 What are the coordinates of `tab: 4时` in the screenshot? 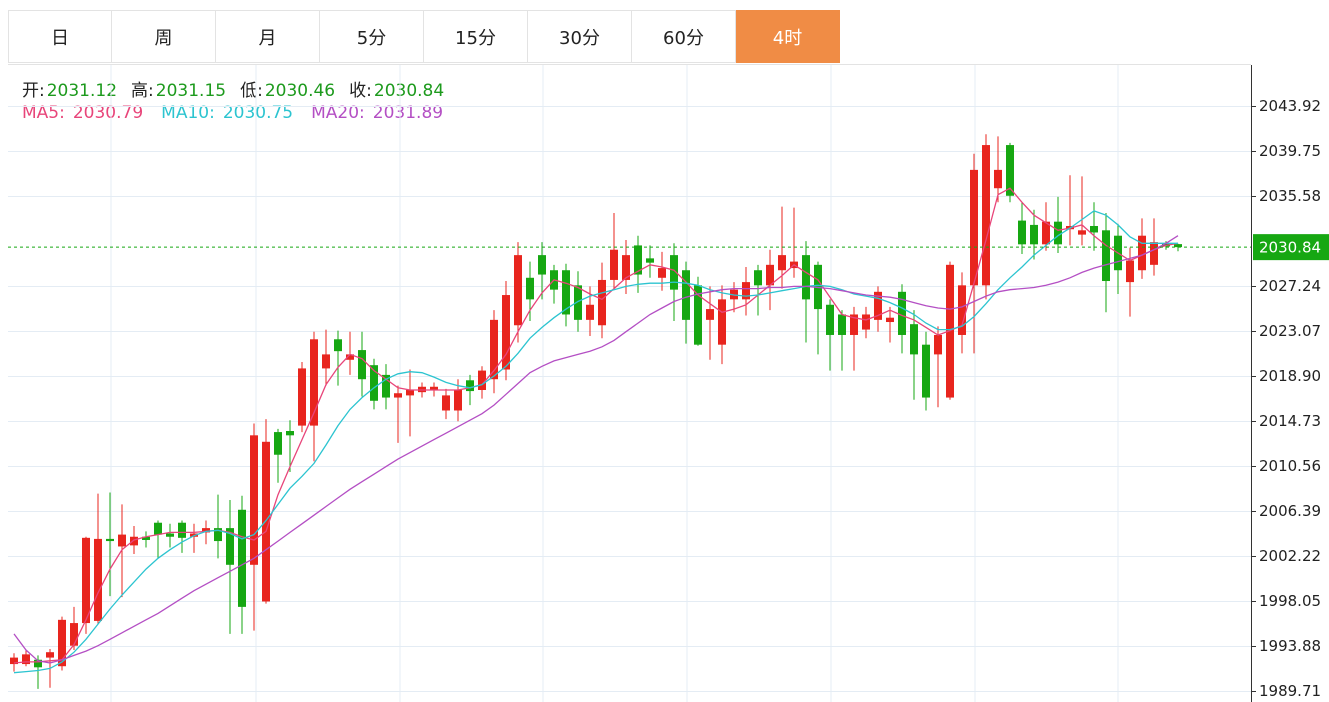 It's located at (788, 36).